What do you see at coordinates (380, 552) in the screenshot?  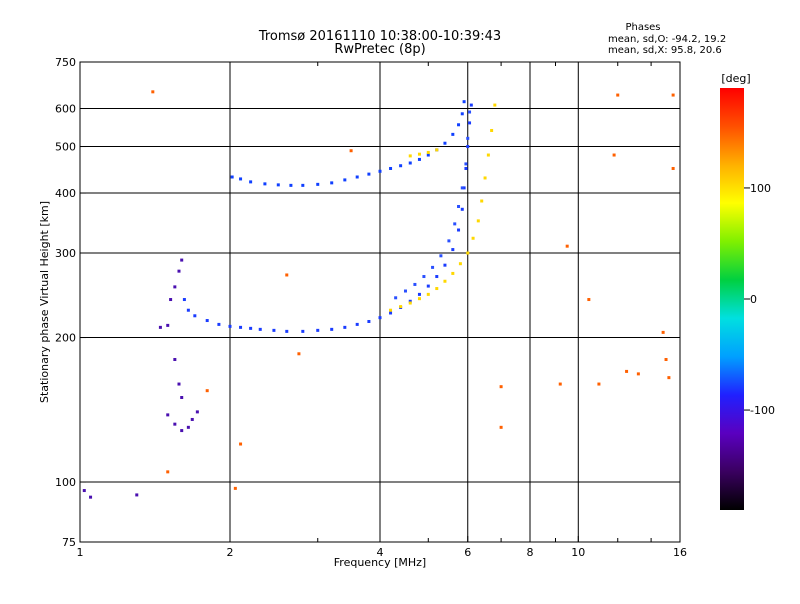 I see `x-tick-label: 4` at bounding box center [380, 552].